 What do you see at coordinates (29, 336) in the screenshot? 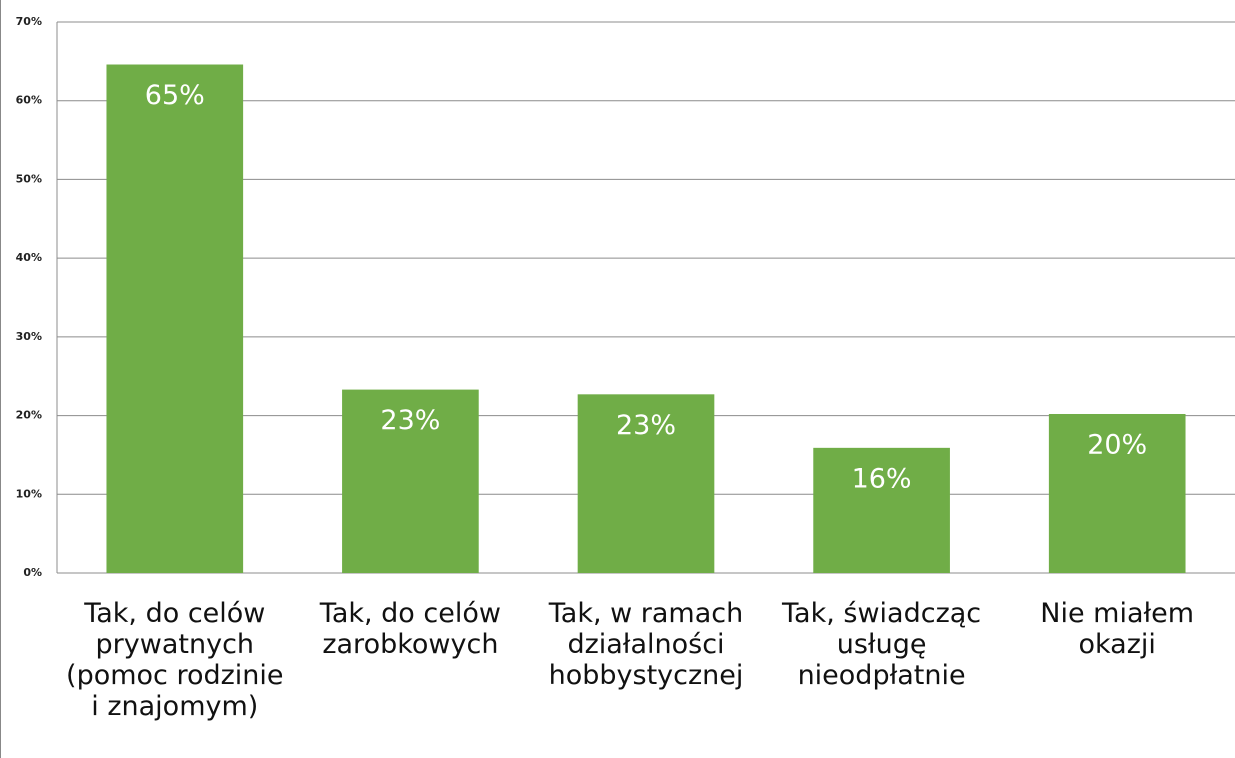
I see `y-tick-label: 30%` at bounding box center [29, 336].